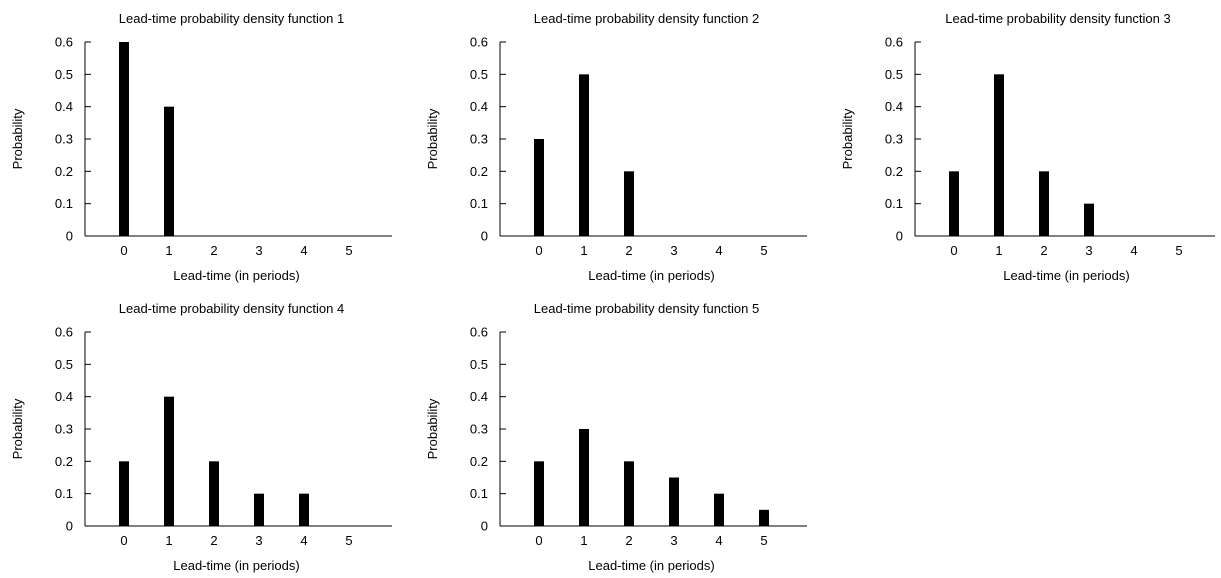 The height and width of the screenshot is (578, 1221). Describe the element at coordinates (231, 308) in the screenshot. I see `chart-title: Lead-time probability density function 4` at that location.